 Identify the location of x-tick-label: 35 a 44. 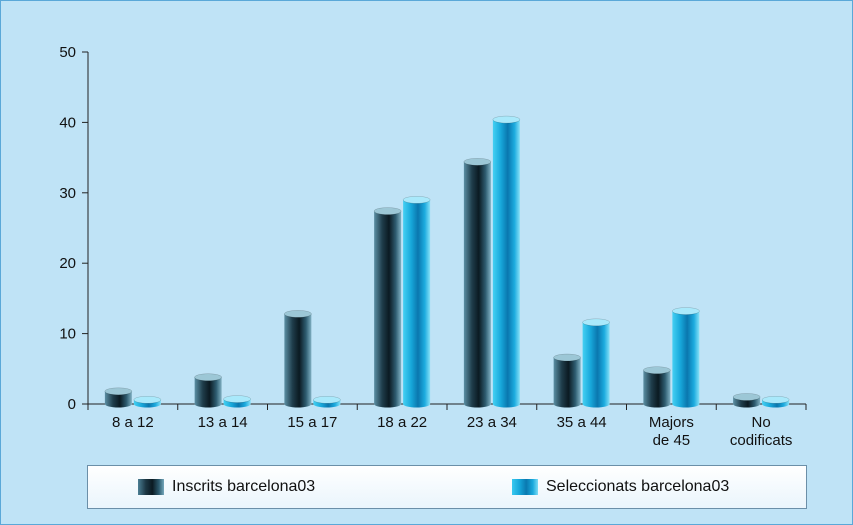
(582, 422).